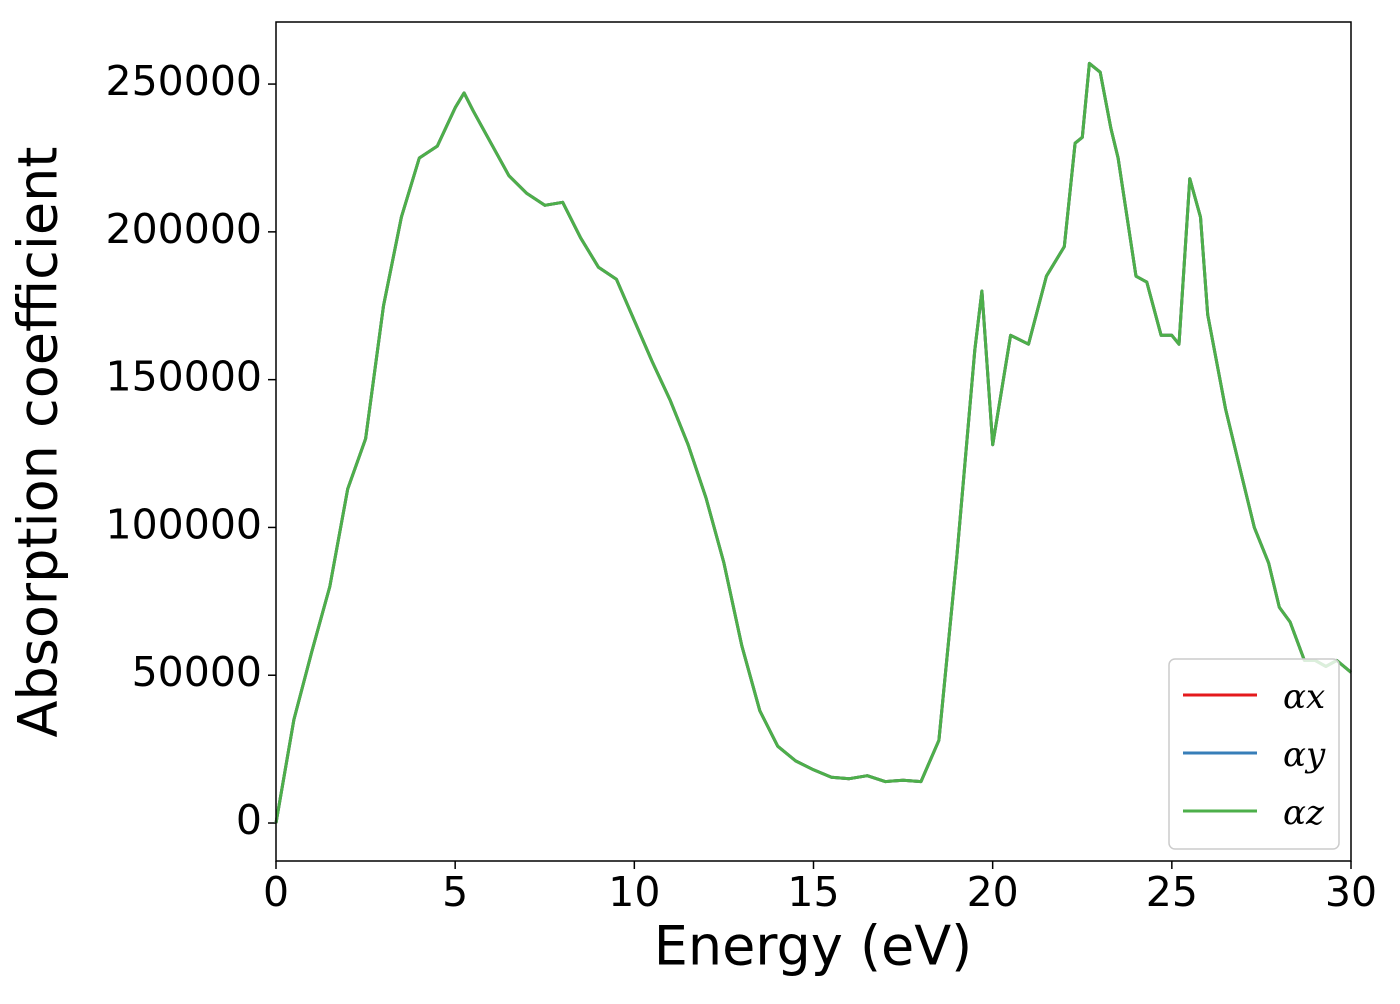  What do you see at coordinates (276, 892) in the screenshot?
I see `x-tick-label: 0` at bounding box center [276, 892].